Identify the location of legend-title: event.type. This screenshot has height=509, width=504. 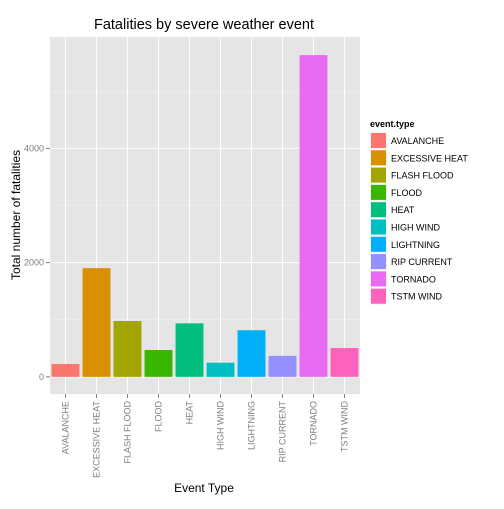
(392, 124).